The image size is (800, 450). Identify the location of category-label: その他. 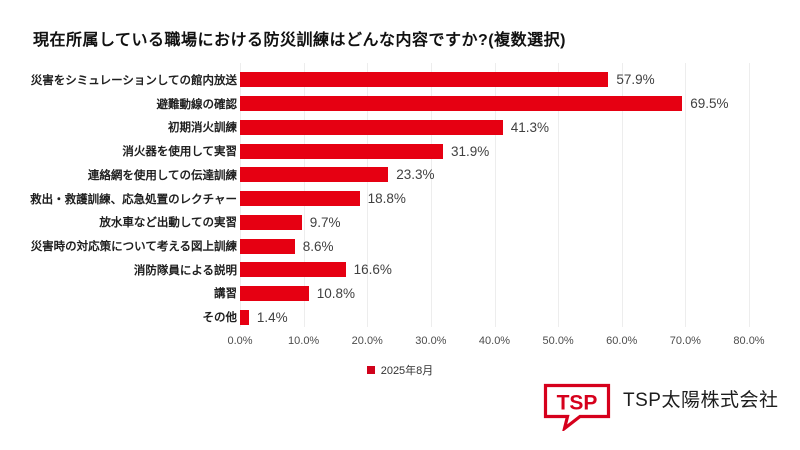
(220, 318).